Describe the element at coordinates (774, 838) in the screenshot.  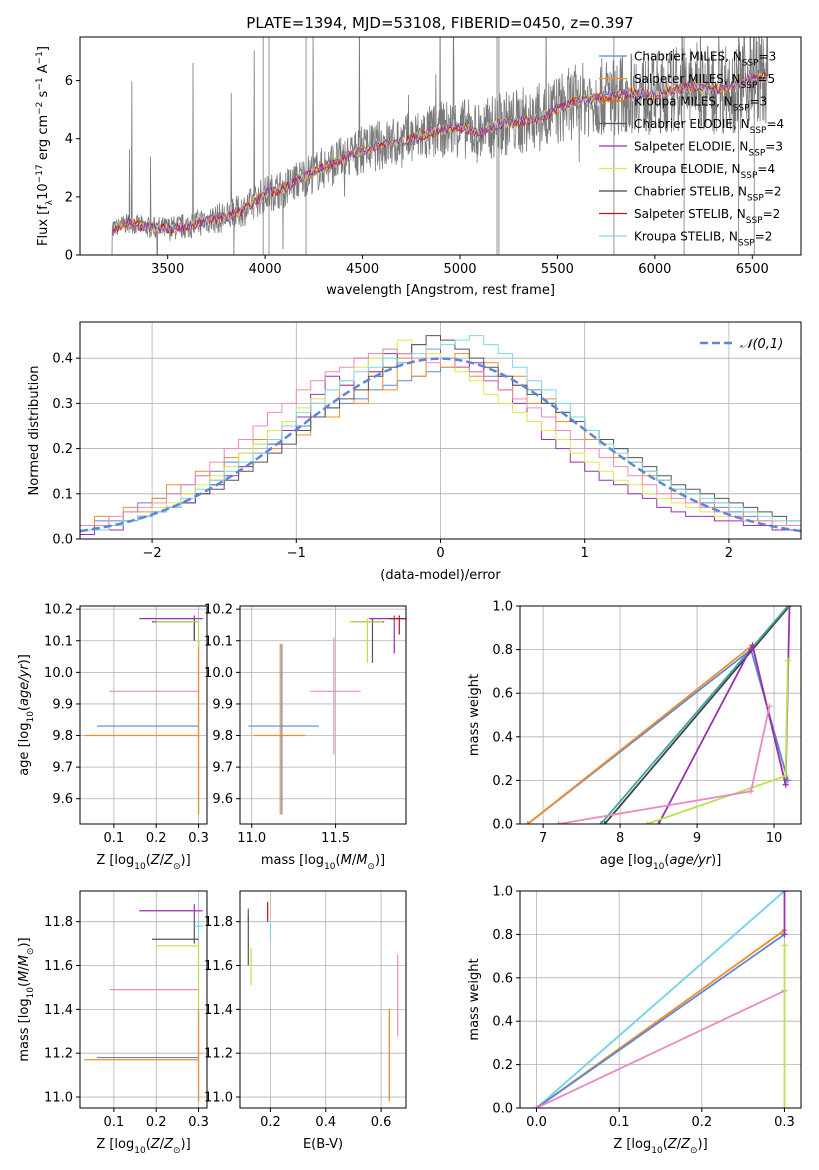
I see `x-tick-label: 10` at that location.